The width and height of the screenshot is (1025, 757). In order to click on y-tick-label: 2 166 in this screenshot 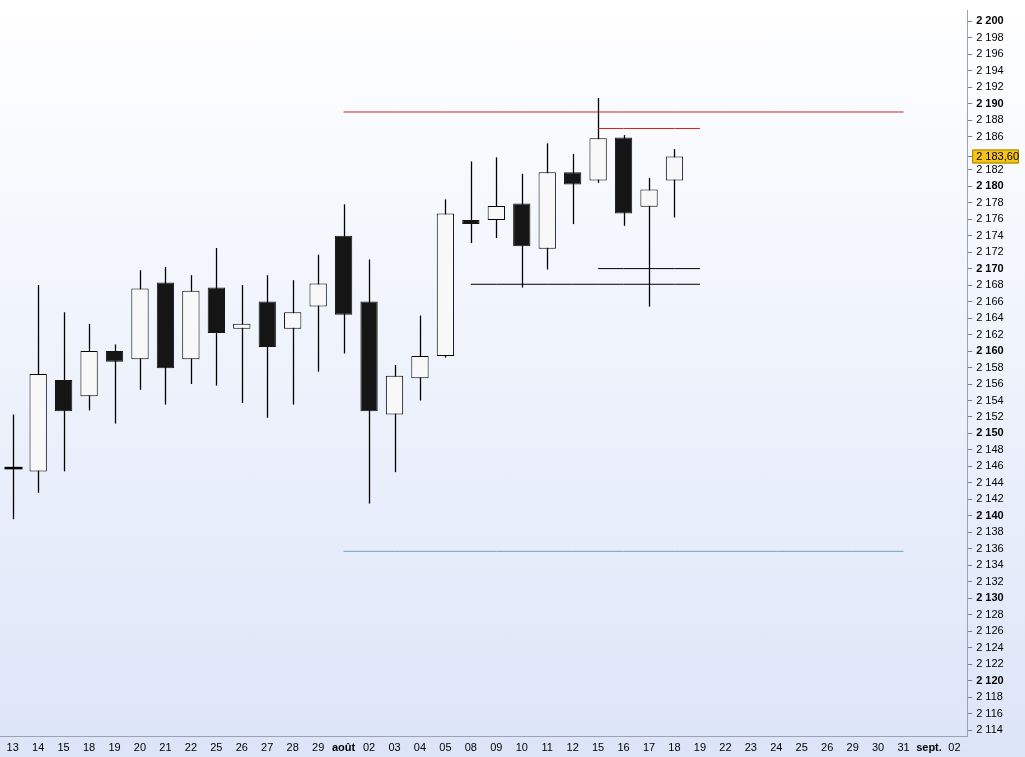, I will do `click(990, 300)`.